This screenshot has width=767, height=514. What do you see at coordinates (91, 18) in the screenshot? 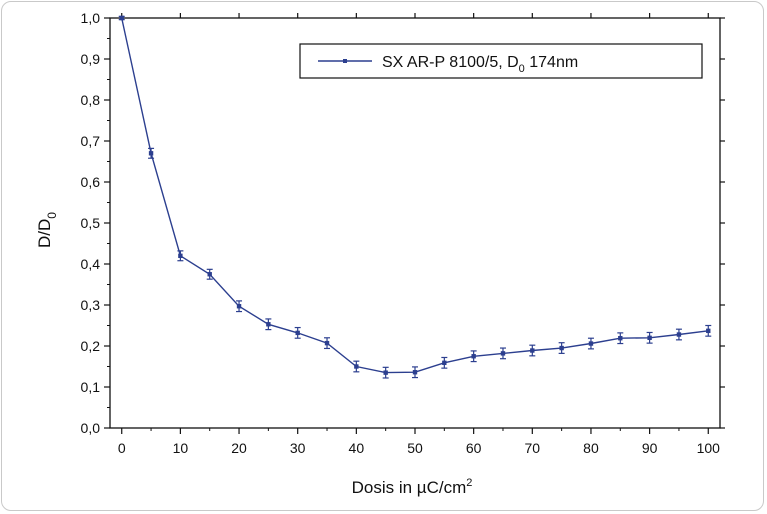
I see `y-tick-label: 1,0` at bounding box center [91, 18].